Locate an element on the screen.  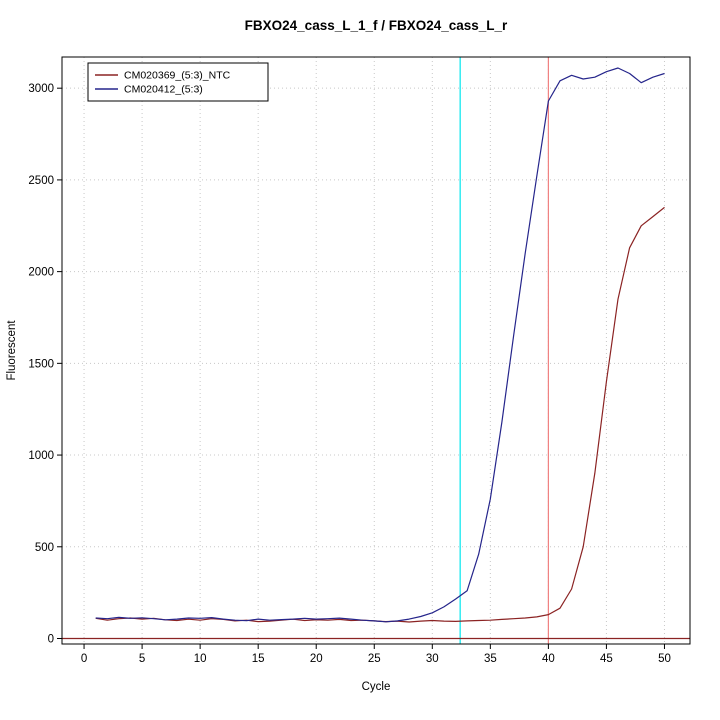
x-tick-label: 50 is located at coordinates (664, 659).